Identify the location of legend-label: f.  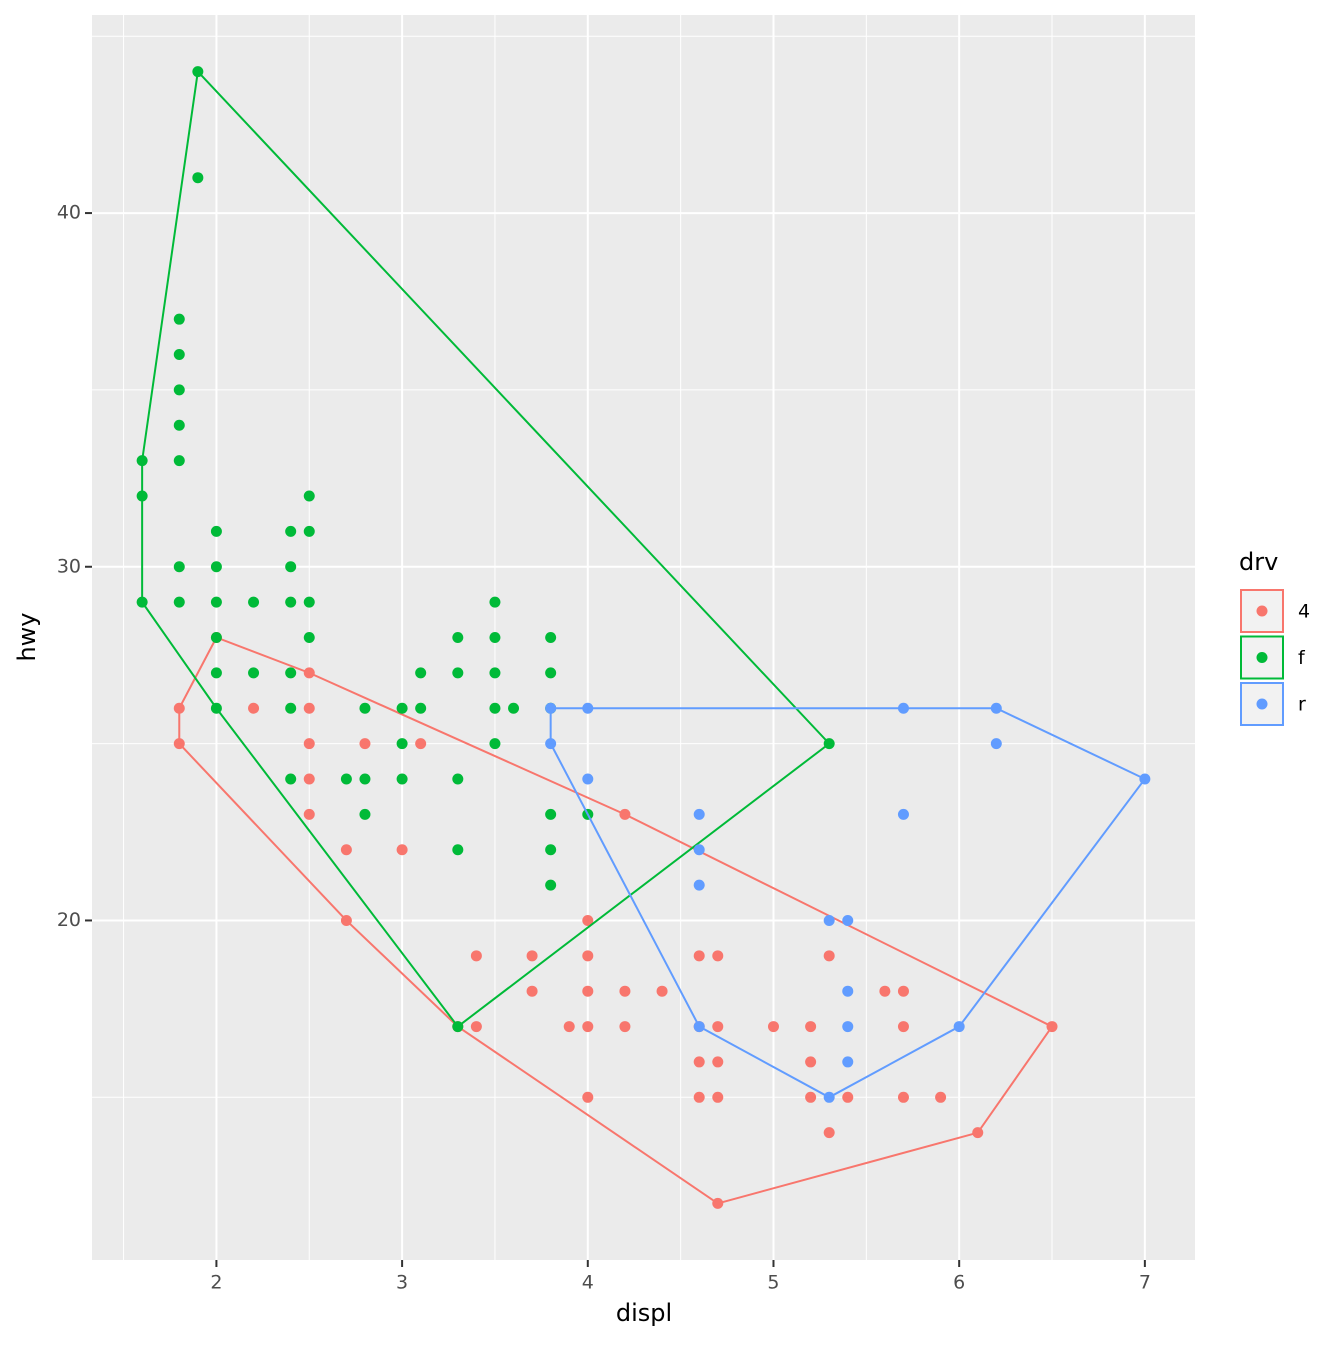
(1302, 658).